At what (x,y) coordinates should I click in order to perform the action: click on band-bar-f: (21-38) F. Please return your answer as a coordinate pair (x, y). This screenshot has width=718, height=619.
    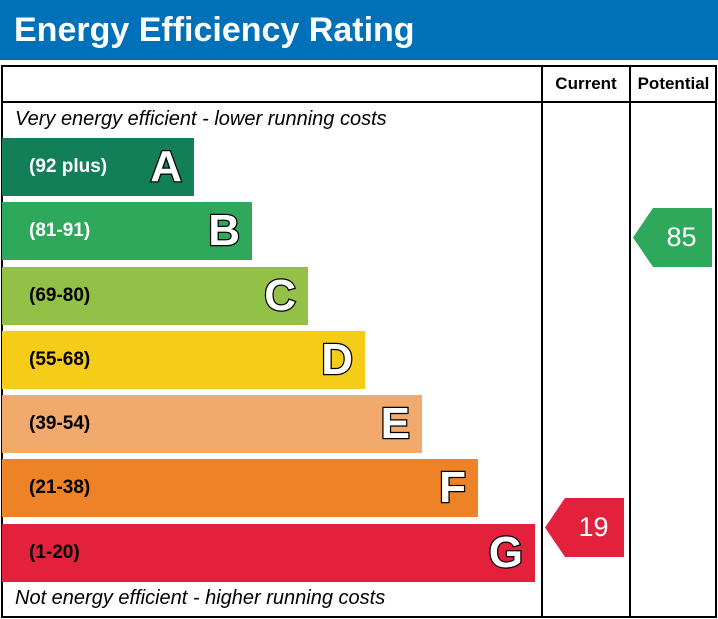
    Looking at the image, I should click on (240, 488).